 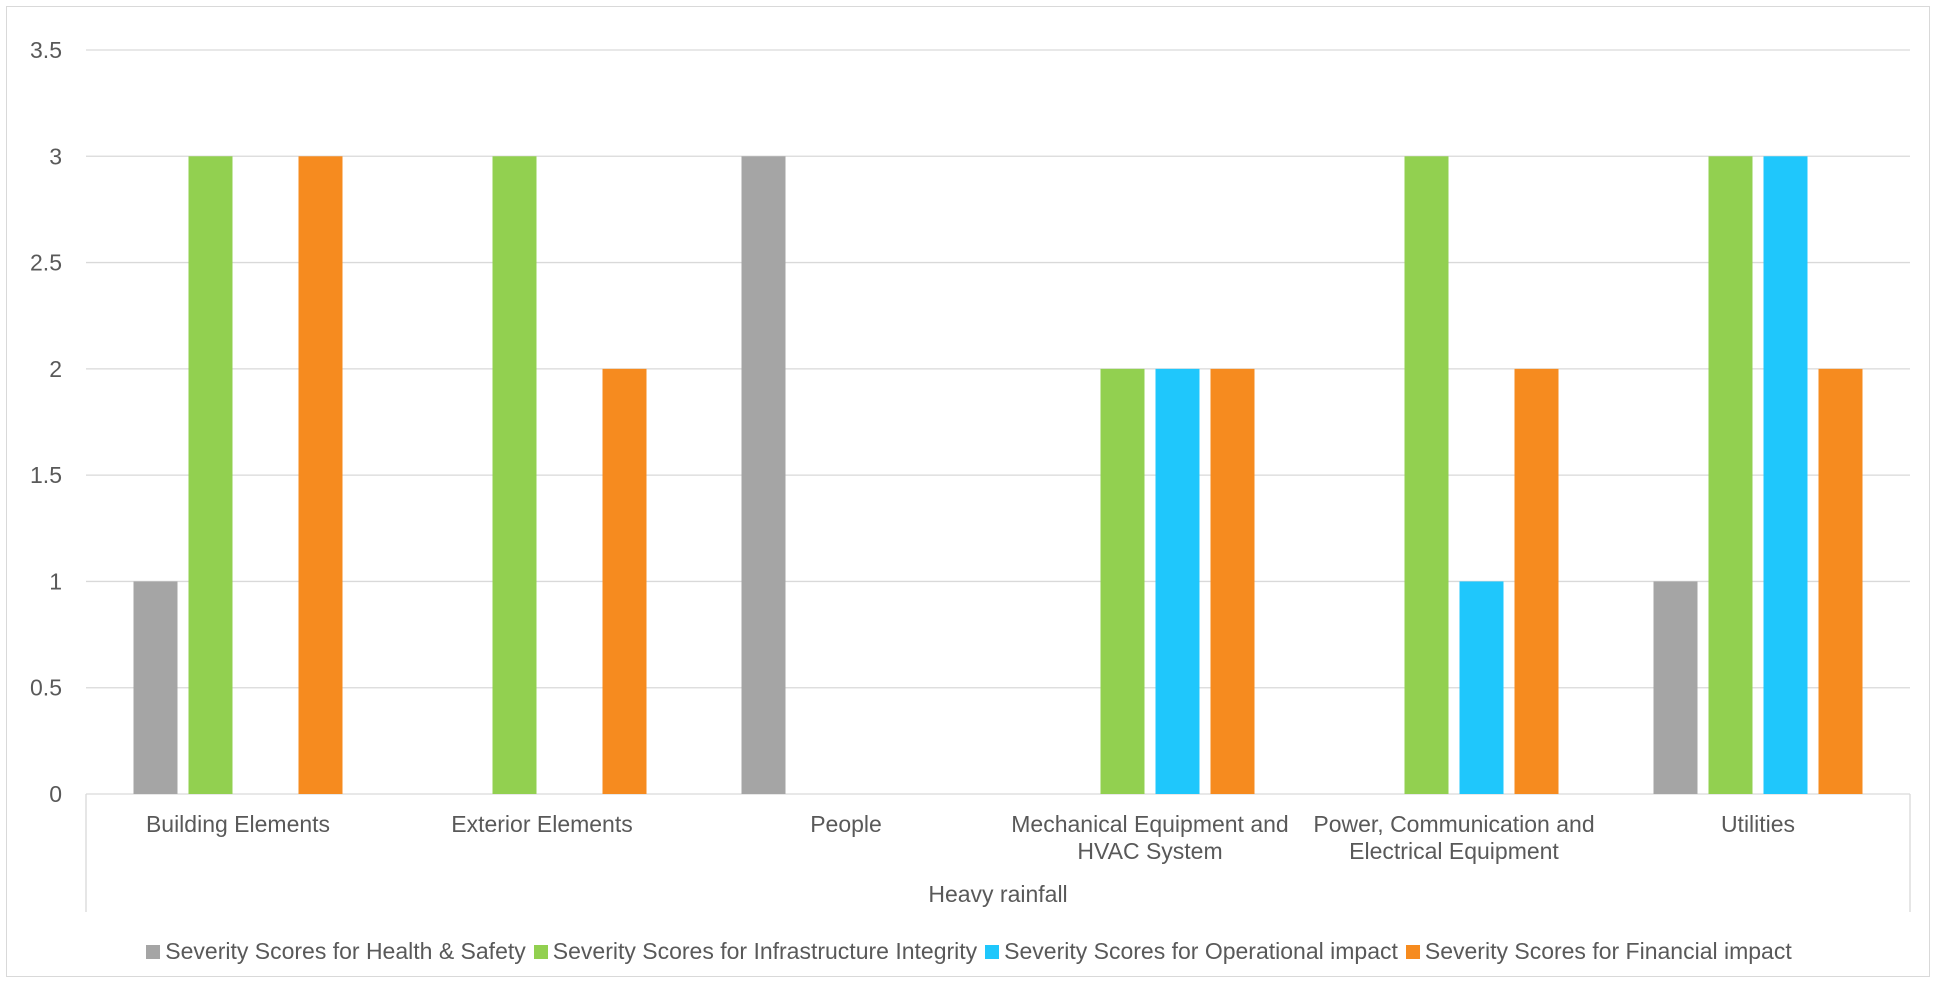 I want to click on legend-item: Severity Scores for Health & Safety, so click(x=336, y=951).